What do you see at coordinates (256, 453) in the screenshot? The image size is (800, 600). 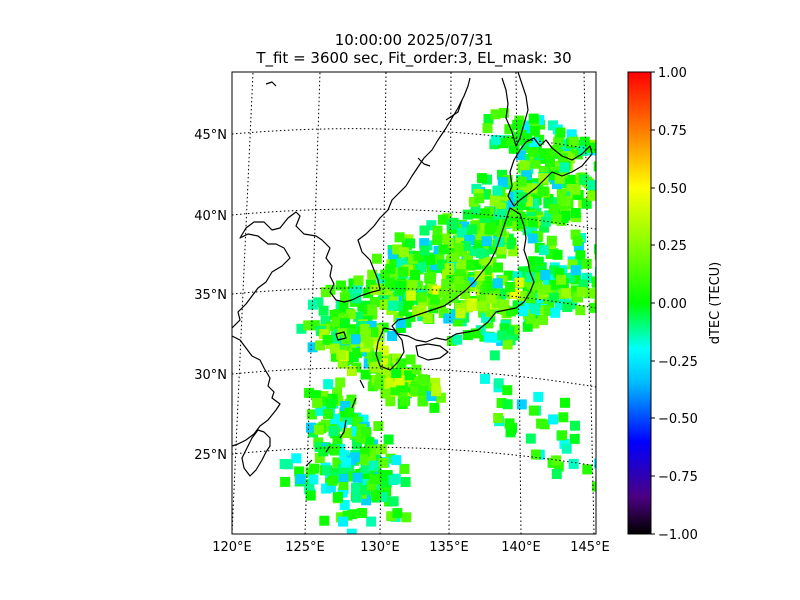 I see `coast-taiwan` at bounding box center [256, 453].